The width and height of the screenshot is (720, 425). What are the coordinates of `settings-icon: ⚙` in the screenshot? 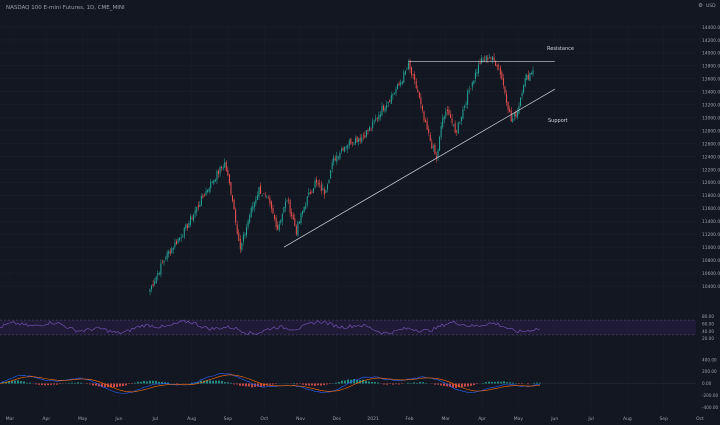 It's located at (700, 6).